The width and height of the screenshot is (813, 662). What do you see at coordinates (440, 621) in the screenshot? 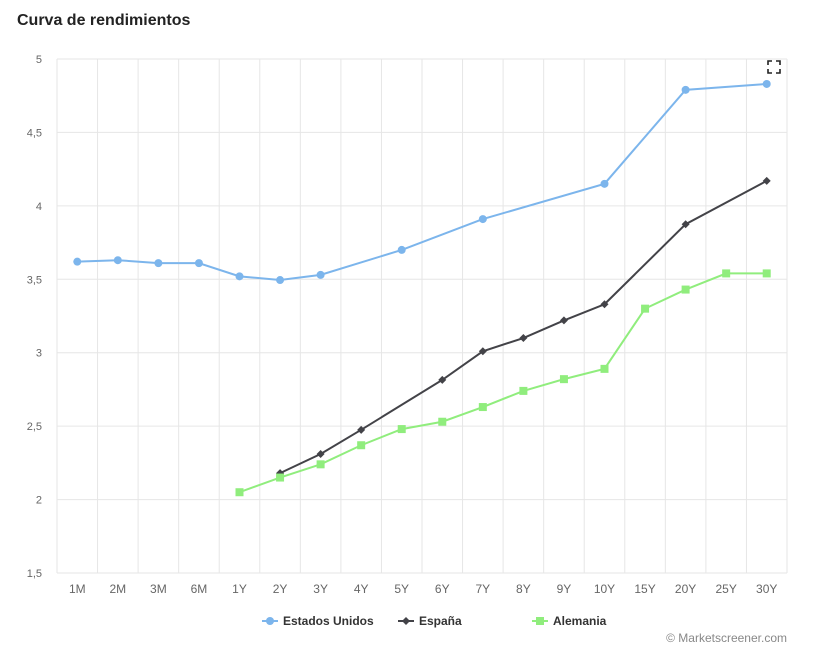
I see `legend-label: España` at bounding box center [440, 621].